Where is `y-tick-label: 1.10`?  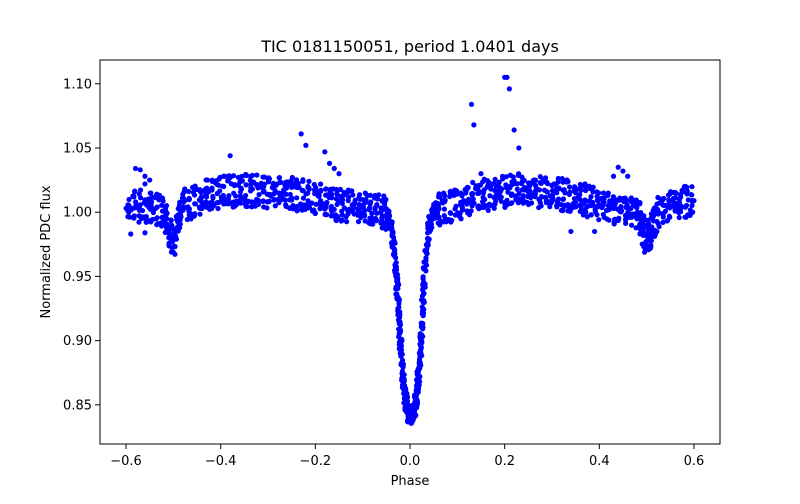
y-tick-label: 1.10 is located at coordinates (77, 84).